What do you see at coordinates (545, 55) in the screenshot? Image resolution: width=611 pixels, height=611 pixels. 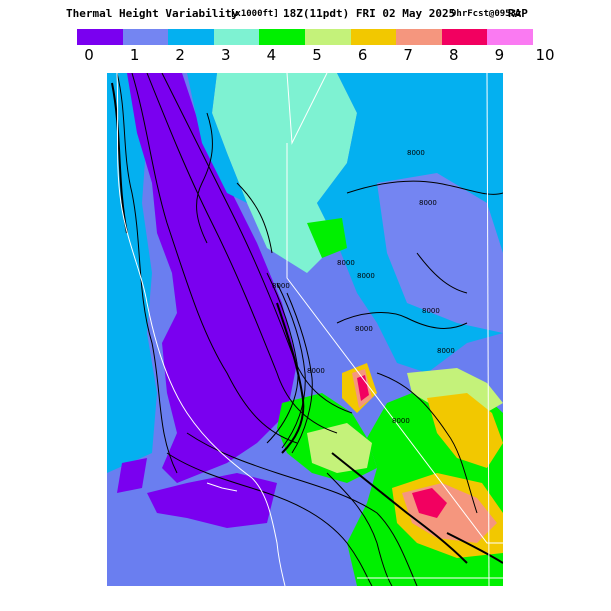 I see `scale-label-10: 10` at bounding box center [545, 55].